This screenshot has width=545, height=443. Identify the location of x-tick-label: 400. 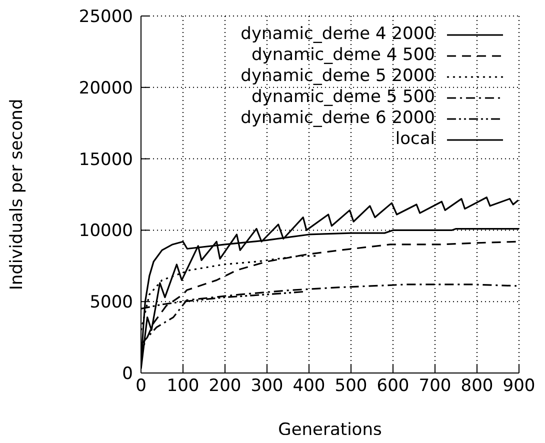
(309, 386).